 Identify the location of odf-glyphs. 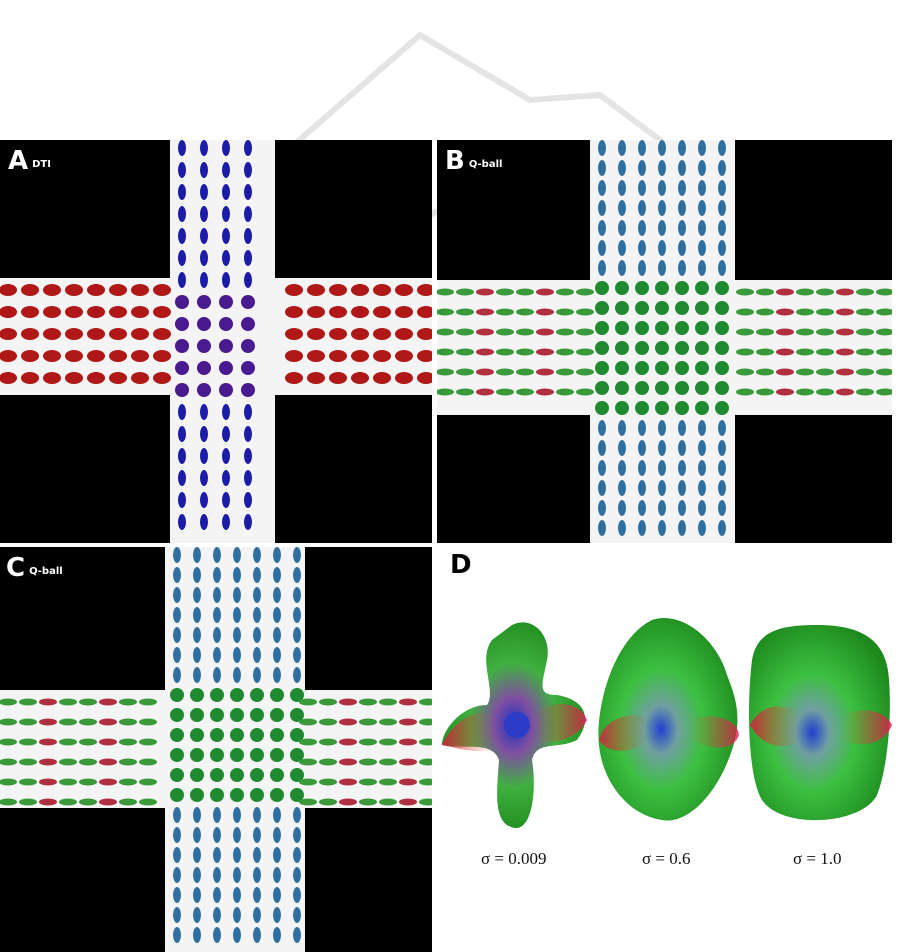
(667, 723).